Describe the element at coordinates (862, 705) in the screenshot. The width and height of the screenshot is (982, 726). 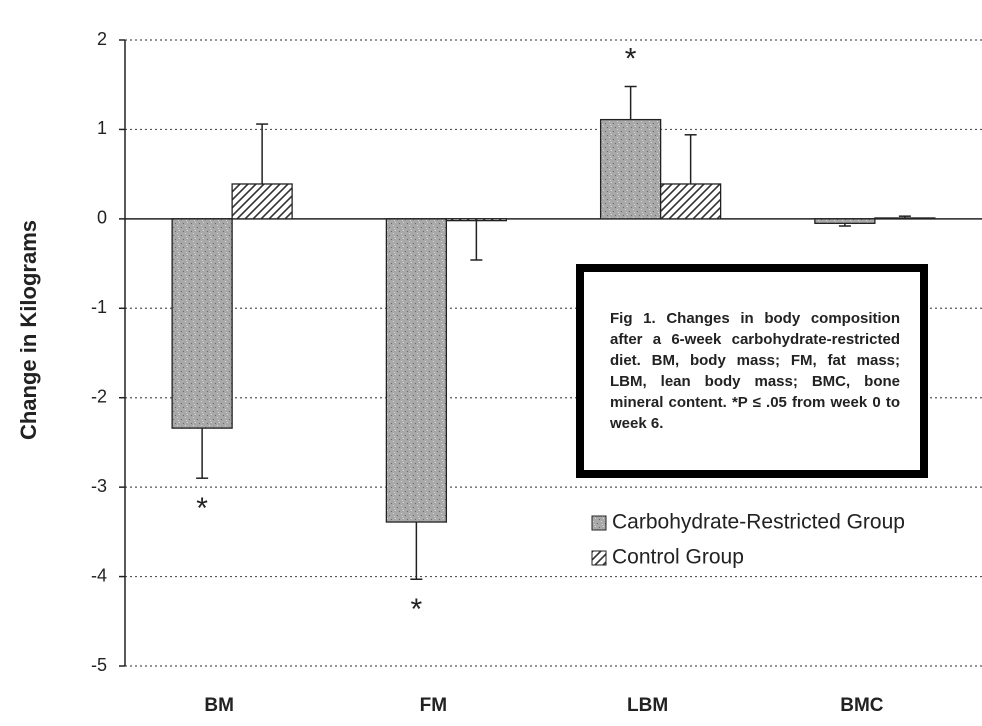
I see `x-tick-label: BMC` at that location.